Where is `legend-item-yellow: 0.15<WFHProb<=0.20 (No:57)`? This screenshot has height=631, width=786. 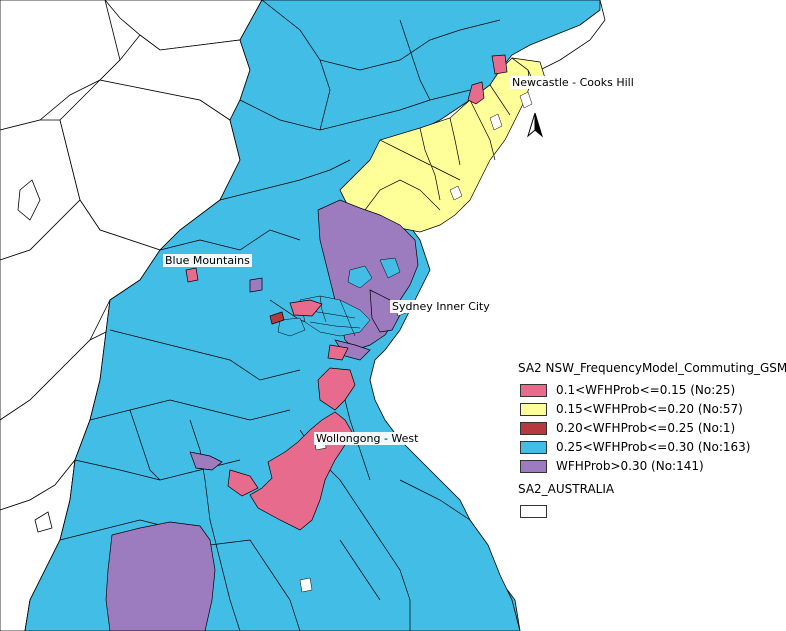
legend-item-yellow: 0.15<WFHProb<=0.20 (No:57) is located at coordinates (649, 409).